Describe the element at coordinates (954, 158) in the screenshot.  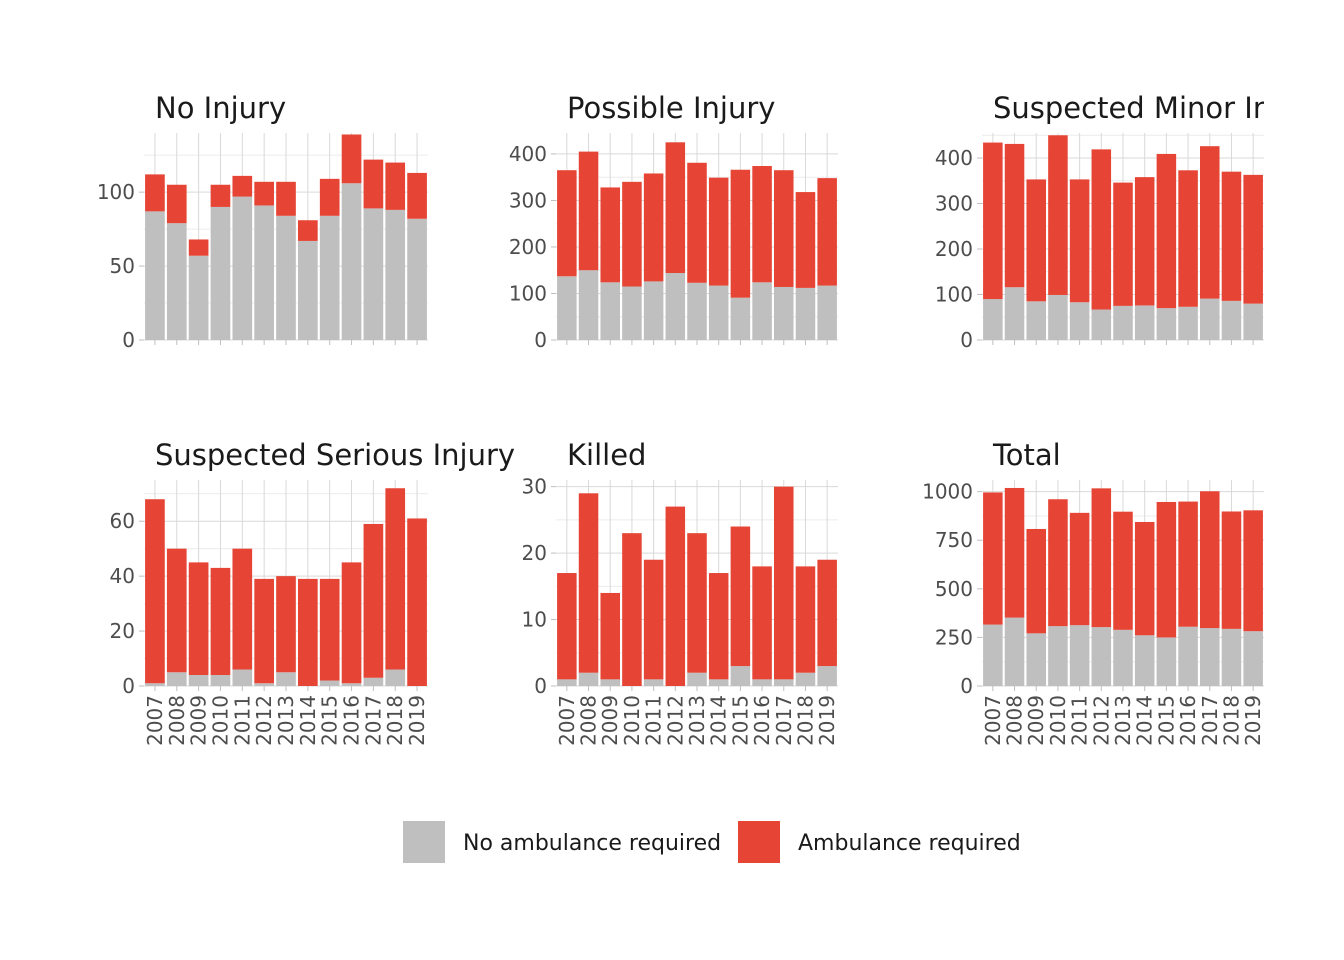
I see `y-tick-label: 400` at that location.